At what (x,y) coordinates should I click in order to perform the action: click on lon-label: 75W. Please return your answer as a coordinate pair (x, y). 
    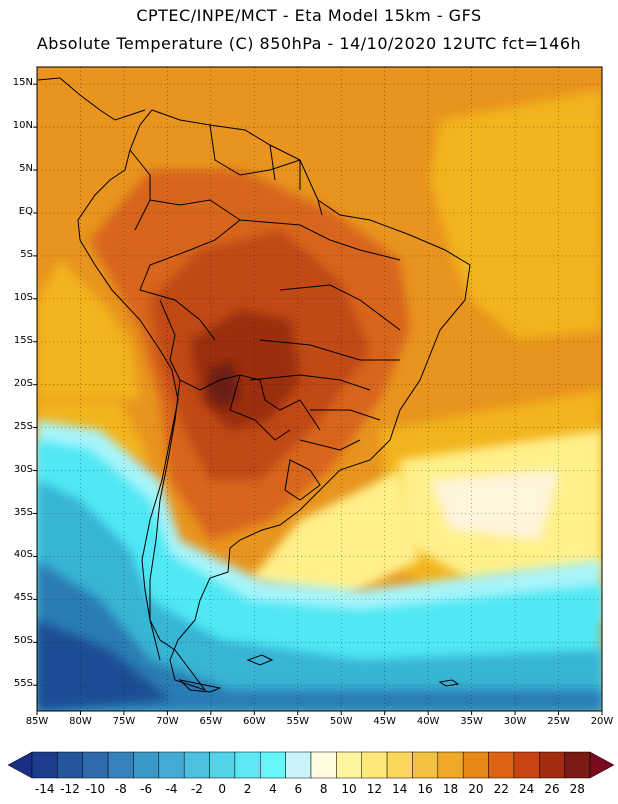
    Looking at the image, I should click on (124, 721).